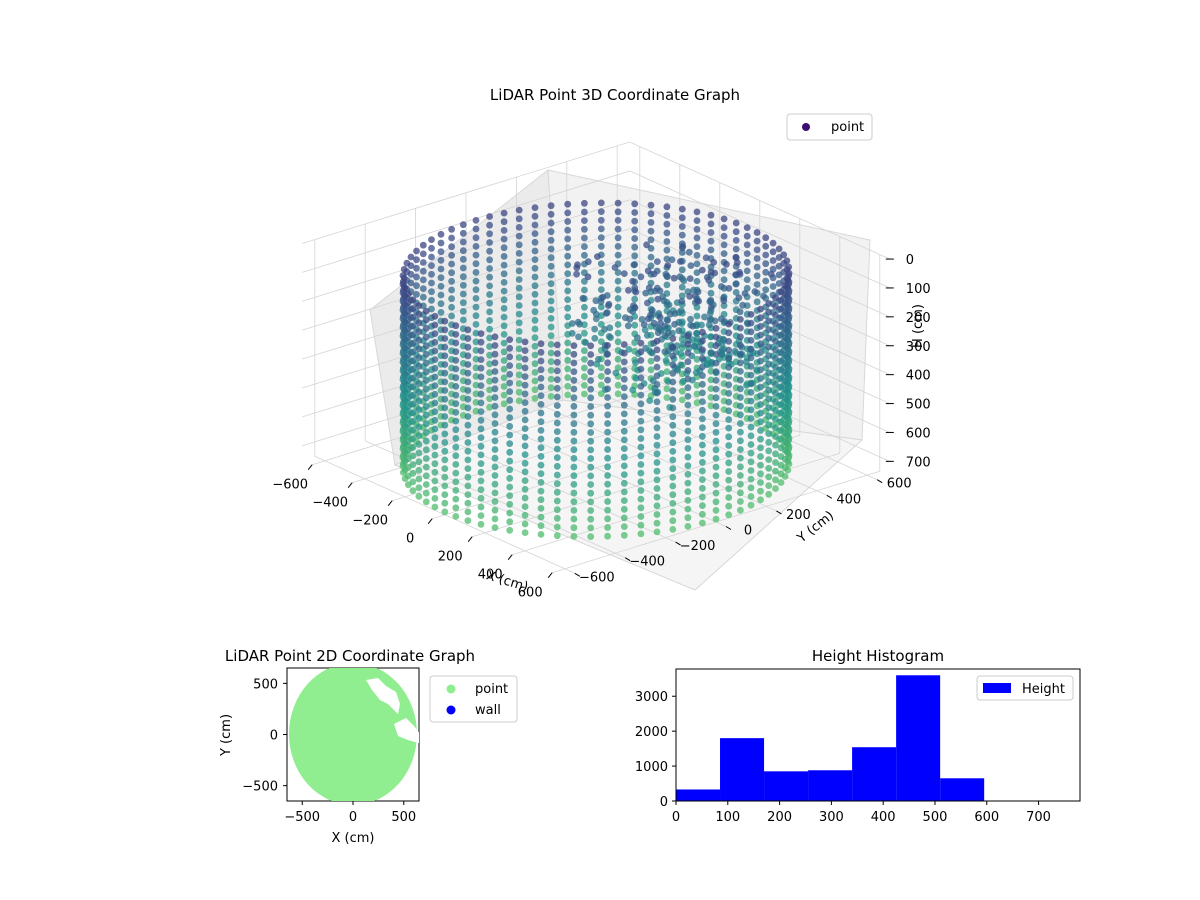  What do you see at coordinates (265, 684) in the screenshot?
I see `y-tick-label-2d: 500` at bounding box center [265, 684].